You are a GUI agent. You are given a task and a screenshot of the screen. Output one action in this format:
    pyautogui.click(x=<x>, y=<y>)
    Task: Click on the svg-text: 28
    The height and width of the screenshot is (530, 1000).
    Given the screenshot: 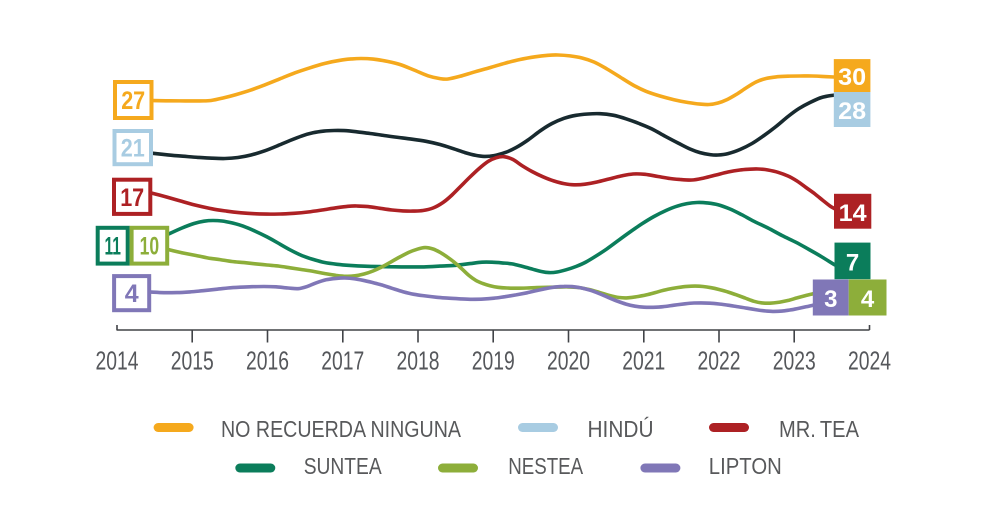 What is the action you would take?
    pyautogui.click(x=852, y=111)
    